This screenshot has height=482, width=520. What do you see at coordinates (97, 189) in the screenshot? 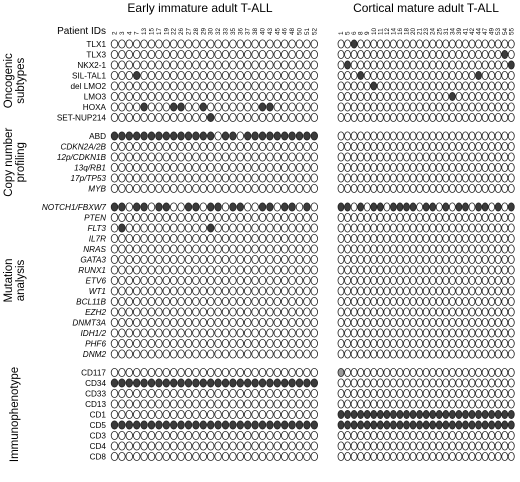
I see `row-label: MYB` at bounding box center [97, 189].